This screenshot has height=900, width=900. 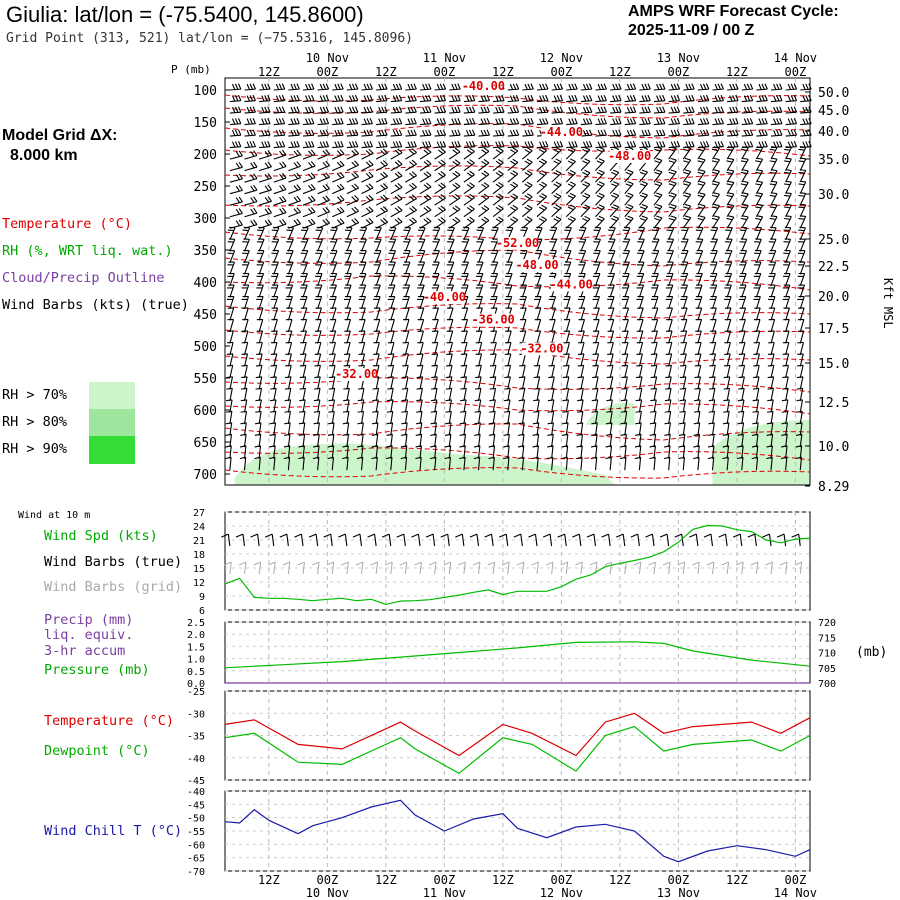 I want to click on pressure-axis-label: P (mb), so click(x=191, y=69).